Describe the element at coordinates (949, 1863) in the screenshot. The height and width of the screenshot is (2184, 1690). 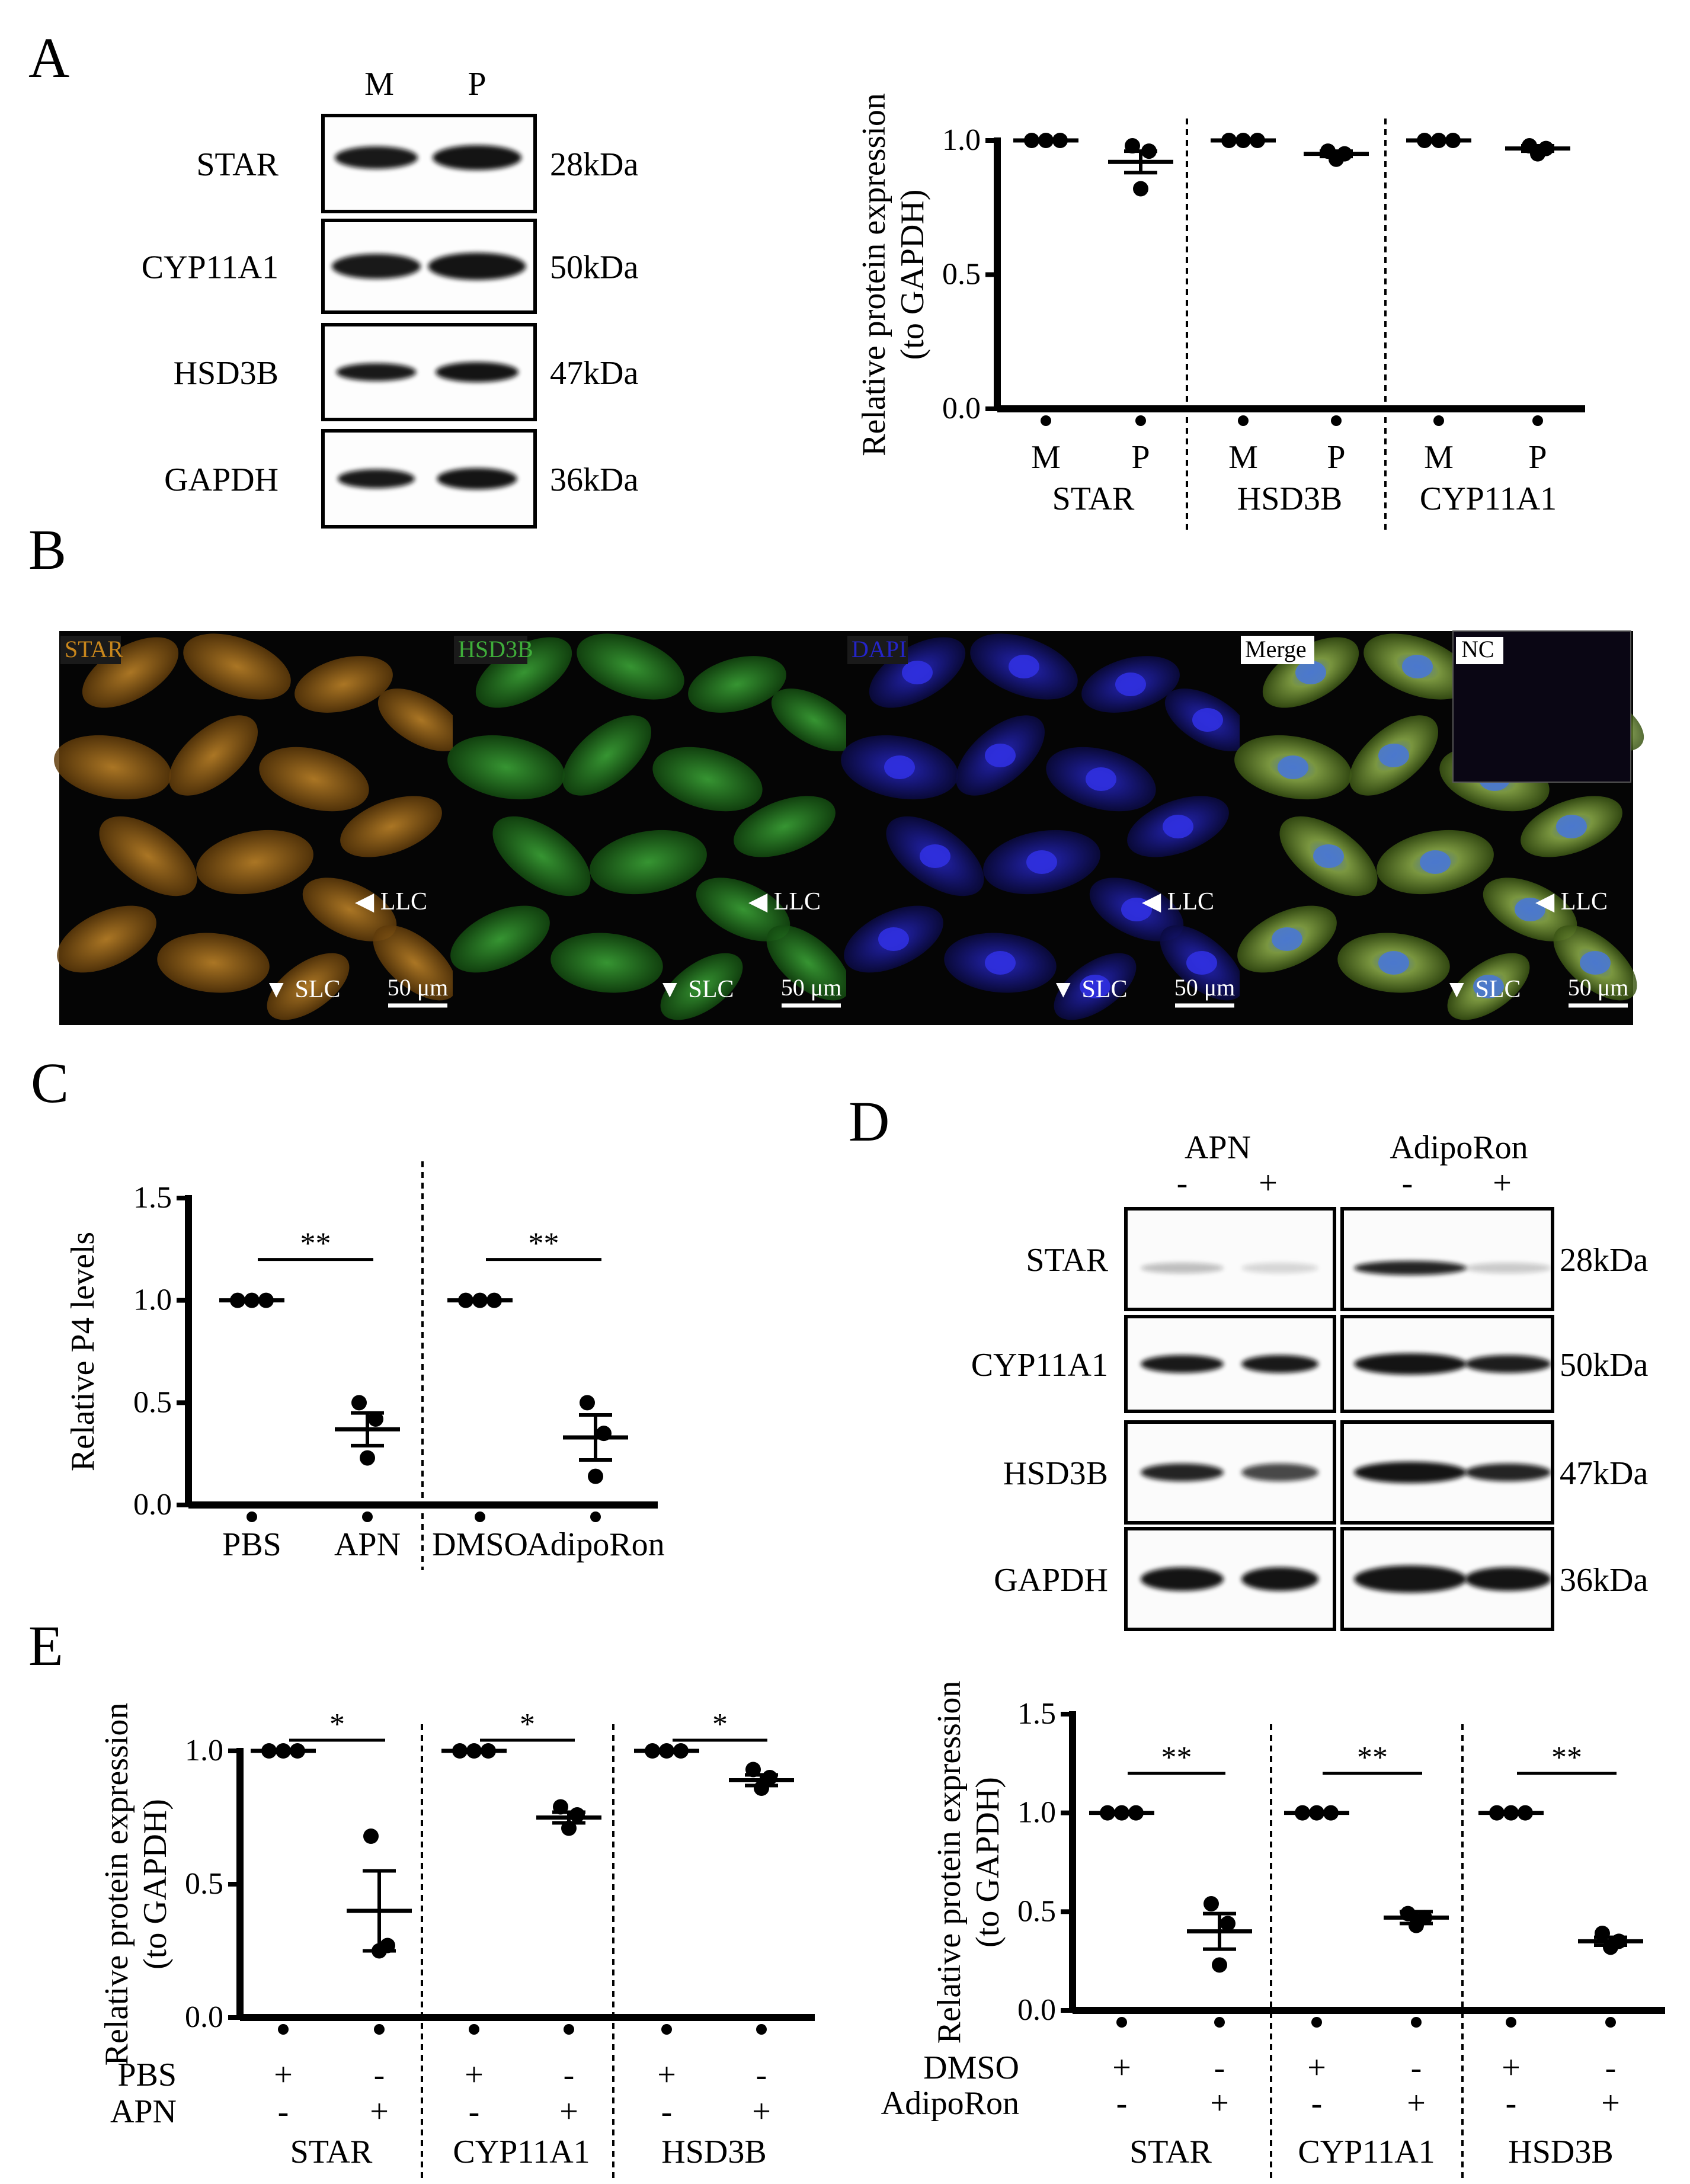
I see `y-axis-label: Relative protein expression` at that location.